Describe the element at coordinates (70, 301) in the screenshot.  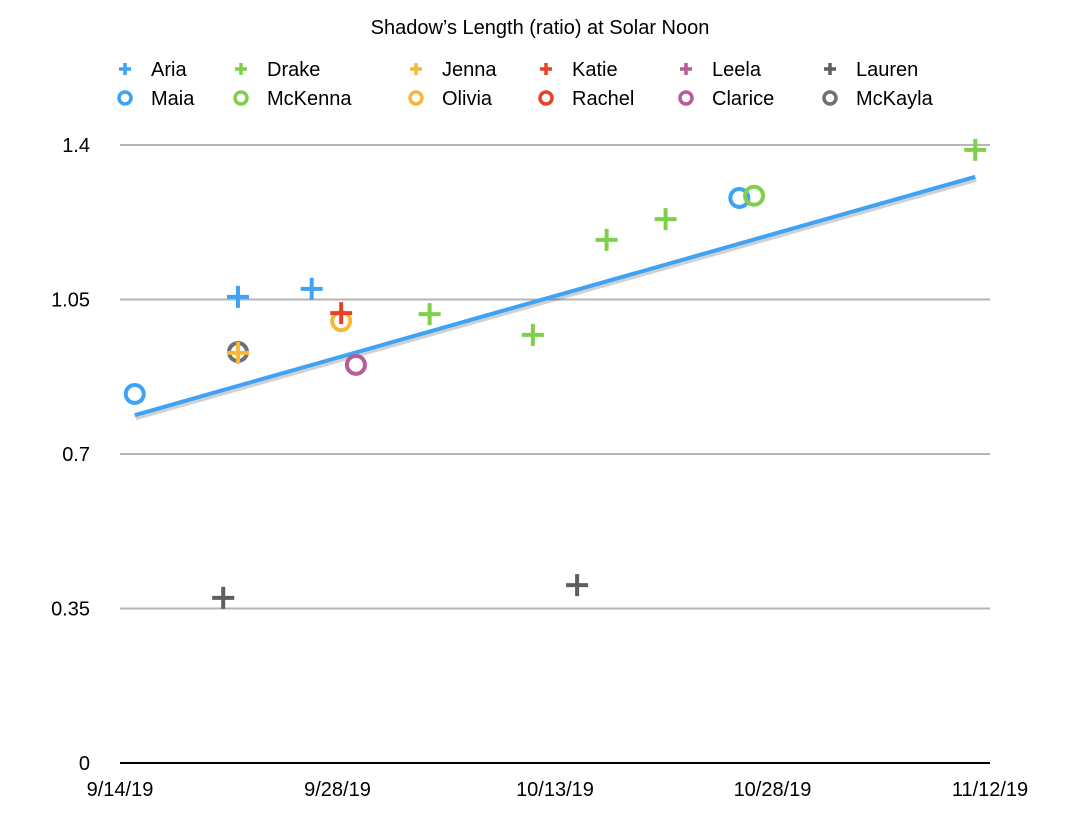
I see `y-tick-label: 1.05` at that location.